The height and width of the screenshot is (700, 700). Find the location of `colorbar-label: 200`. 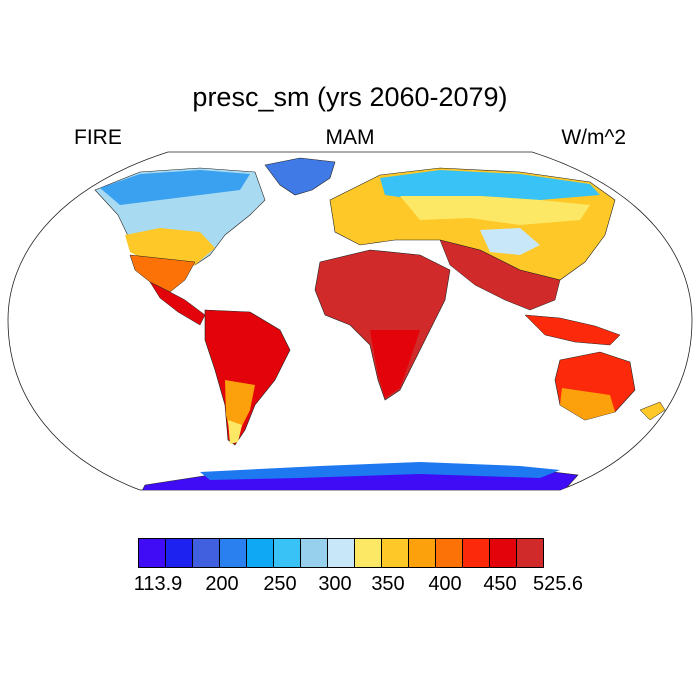

colorbar-label: 200 is located at coordinates (222, 584).